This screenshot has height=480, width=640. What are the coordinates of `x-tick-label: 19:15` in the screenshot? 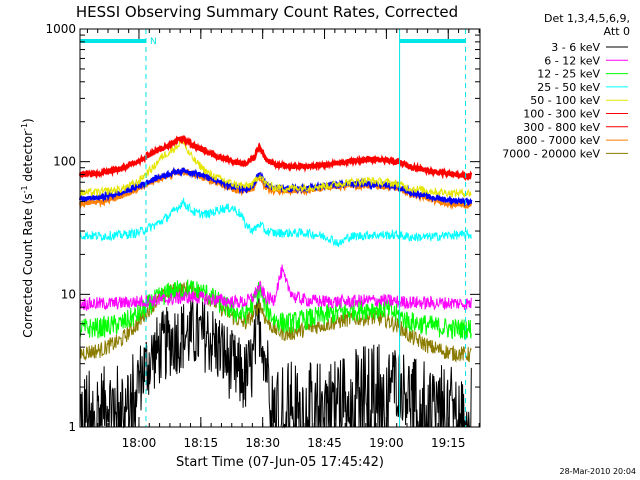 It's located at (448, 443).